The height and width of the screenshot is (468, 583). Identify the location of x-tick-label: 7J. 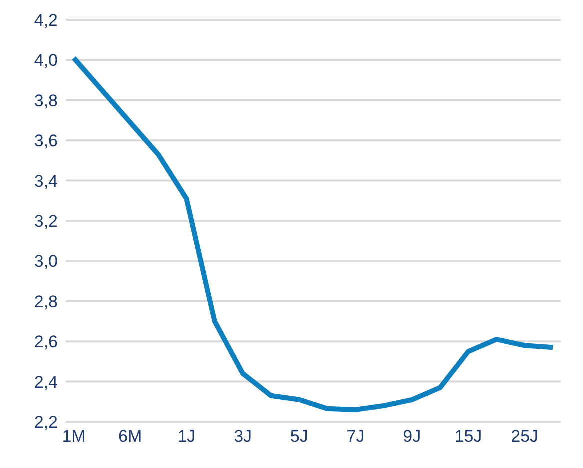
(355, 436).